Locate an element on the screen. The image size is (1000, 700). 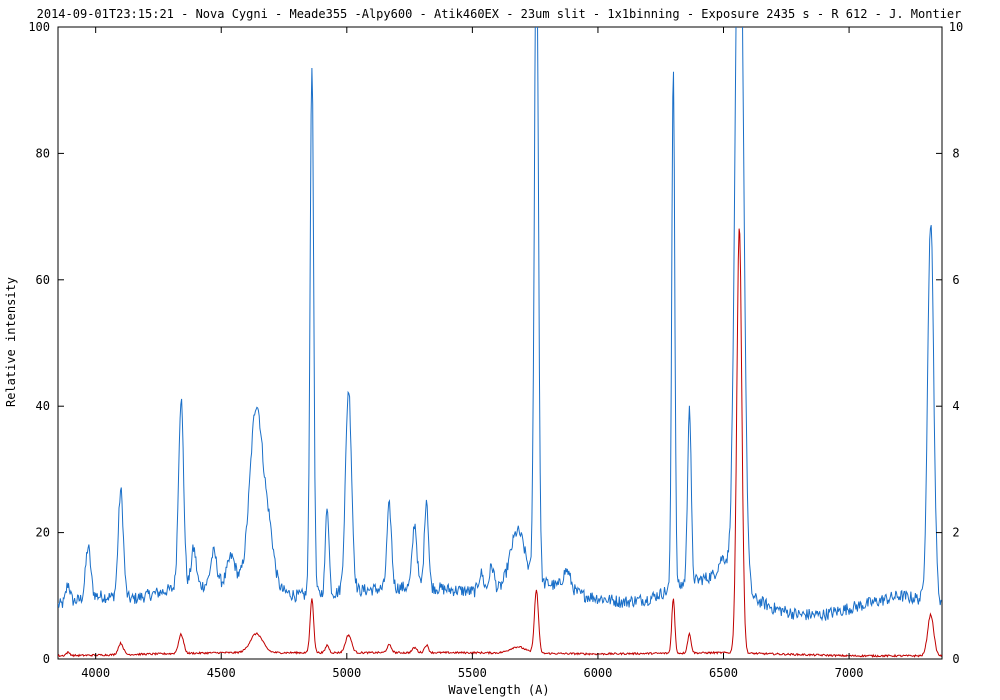
y-tick-label: 60 is located at coordinates (43, 280).